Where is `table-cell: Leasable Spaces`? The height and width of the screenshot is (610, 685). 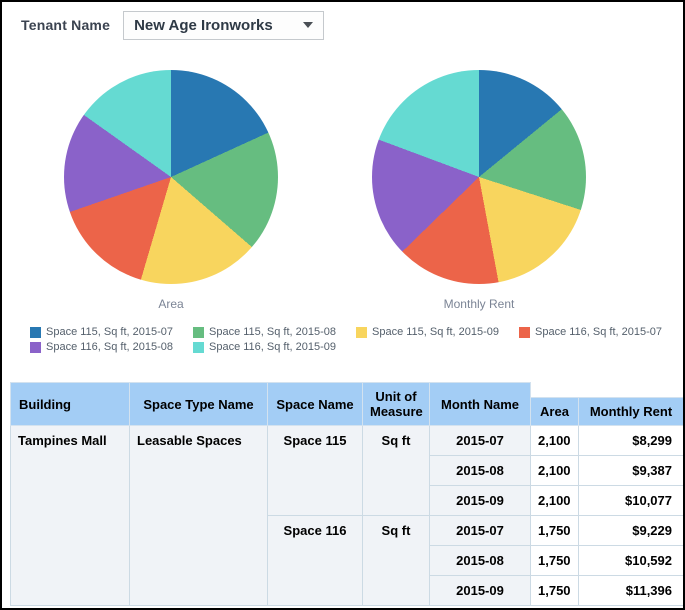 table-cell: Leasable Spaces is located at coordinates (198, 515).